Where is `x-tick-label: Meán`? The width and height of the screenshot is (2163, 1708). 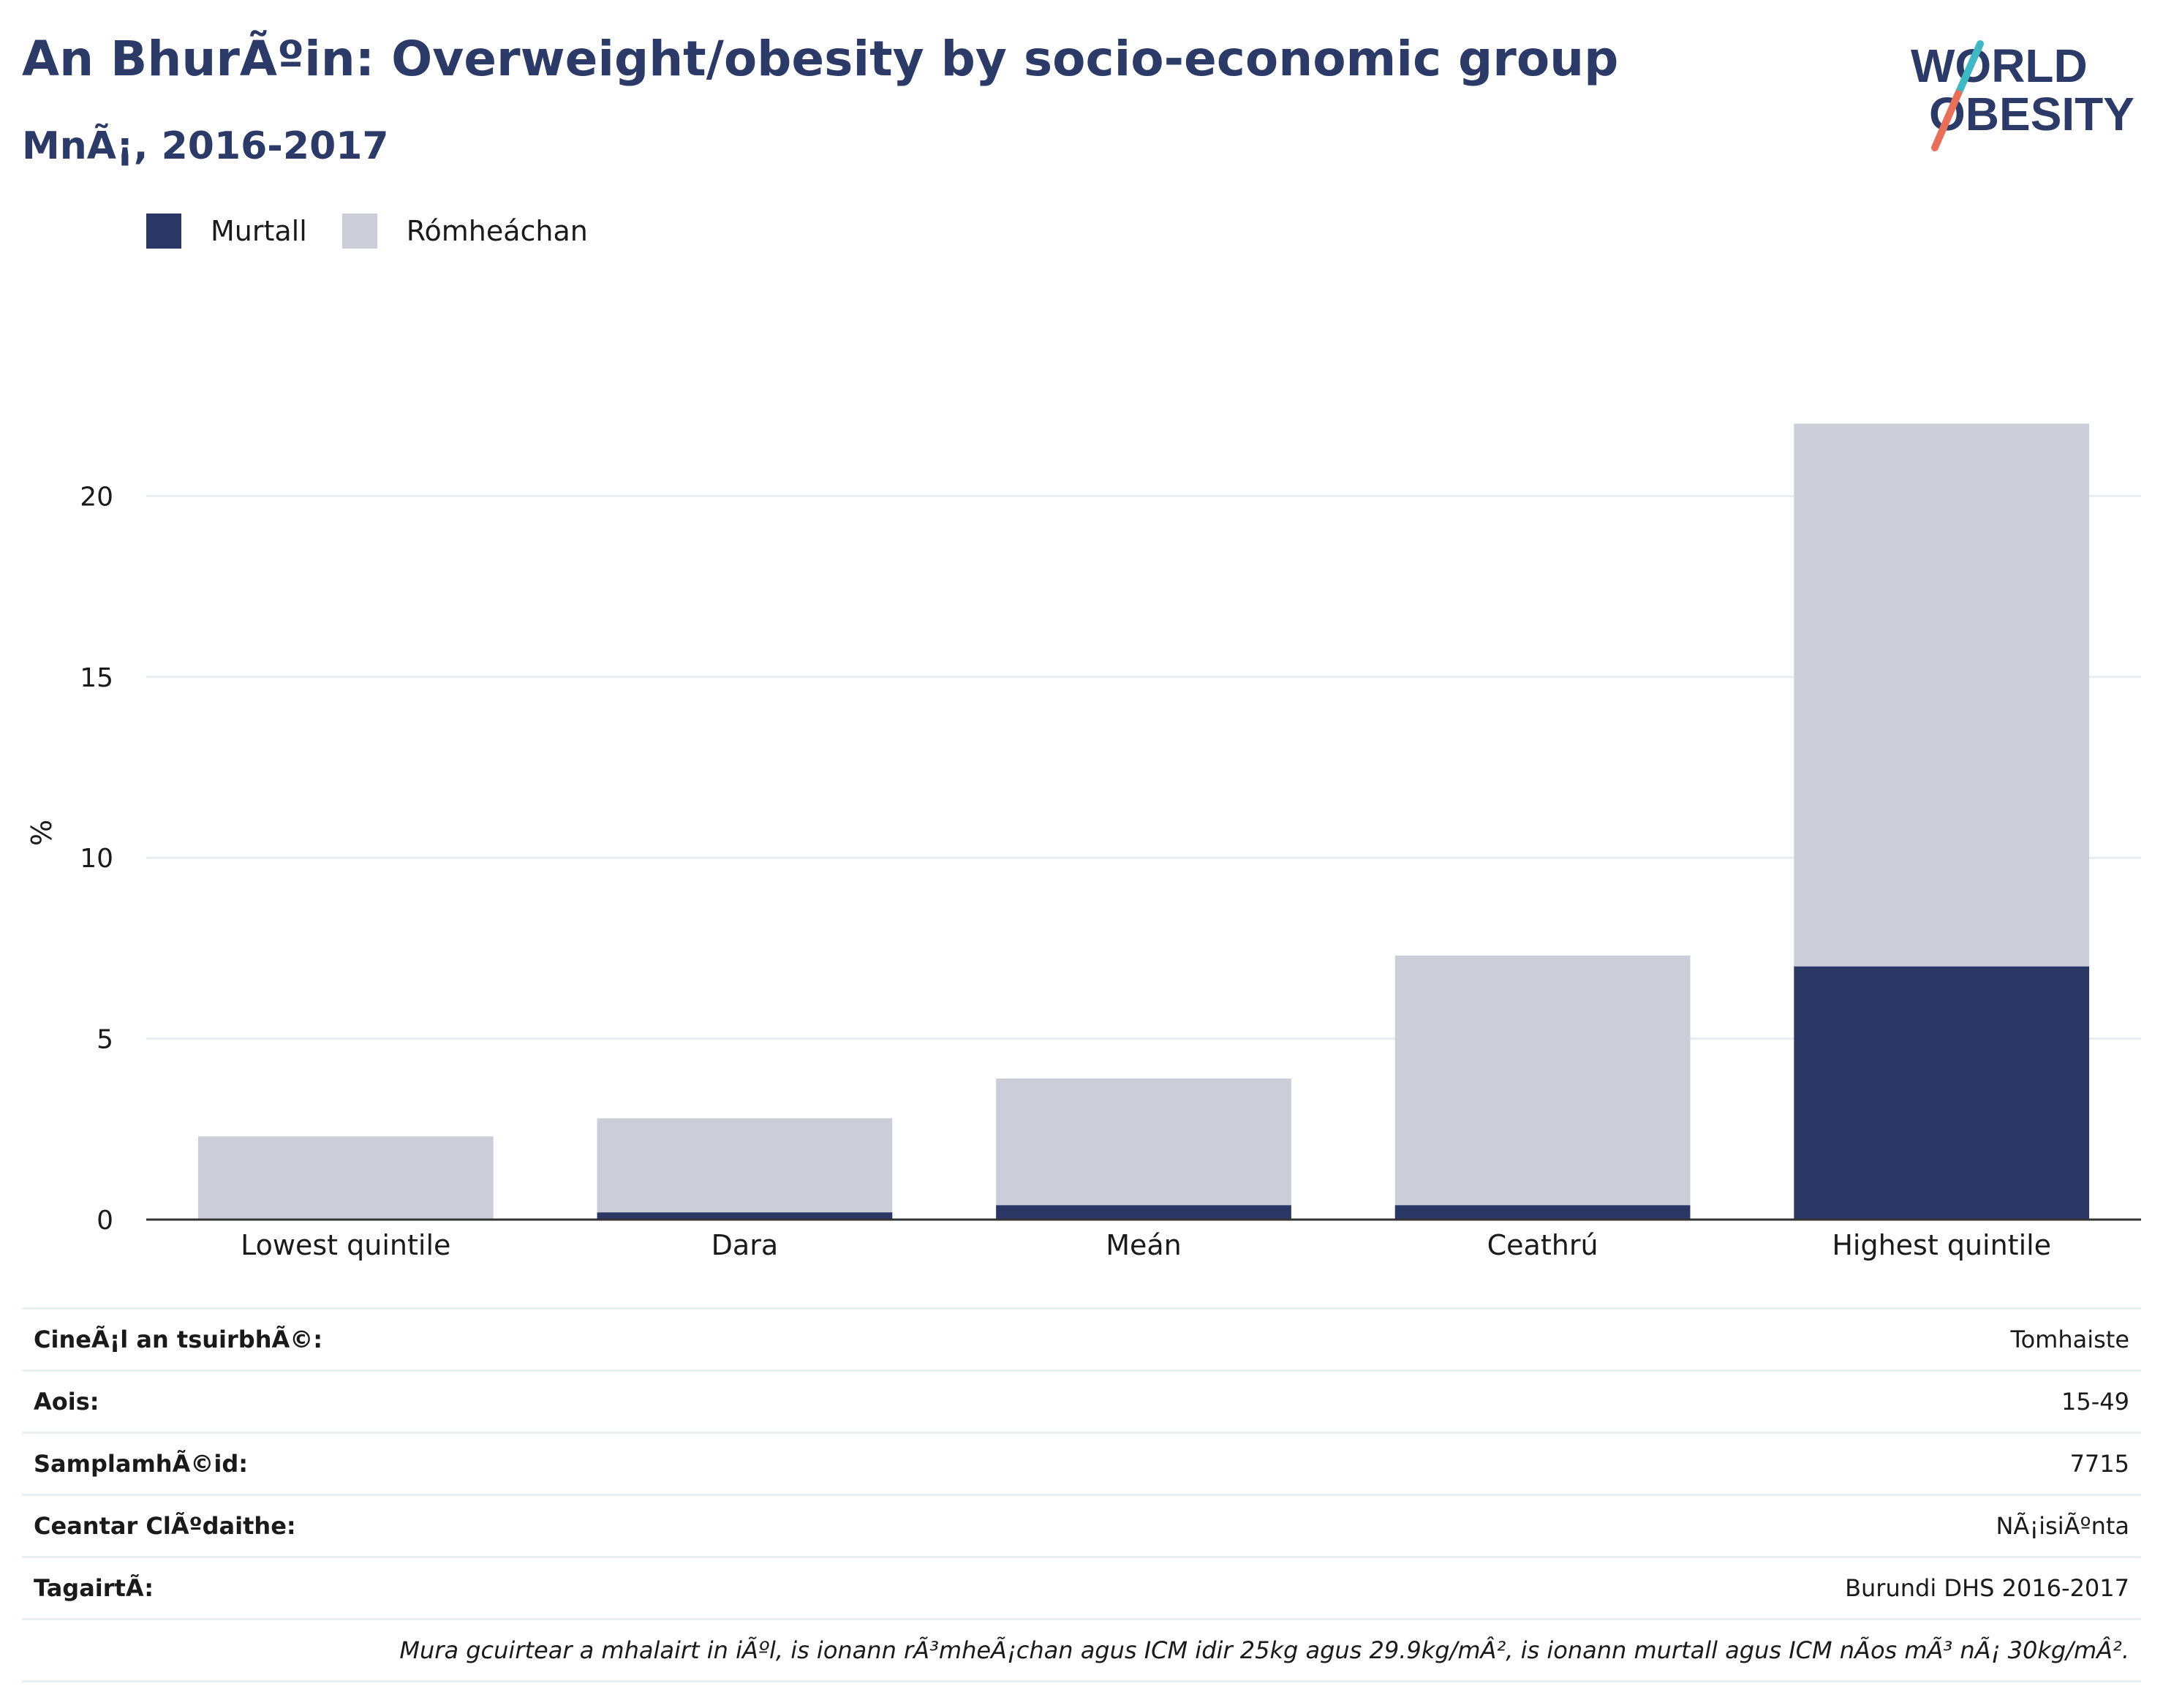 x-tick-label: Meán is located at coordinates (1144, 1245).